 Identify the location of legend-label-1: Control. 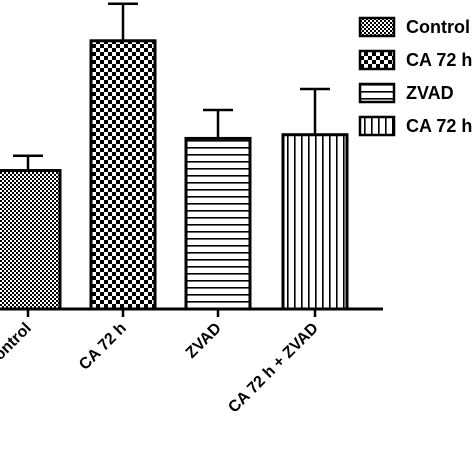
(438, 27).